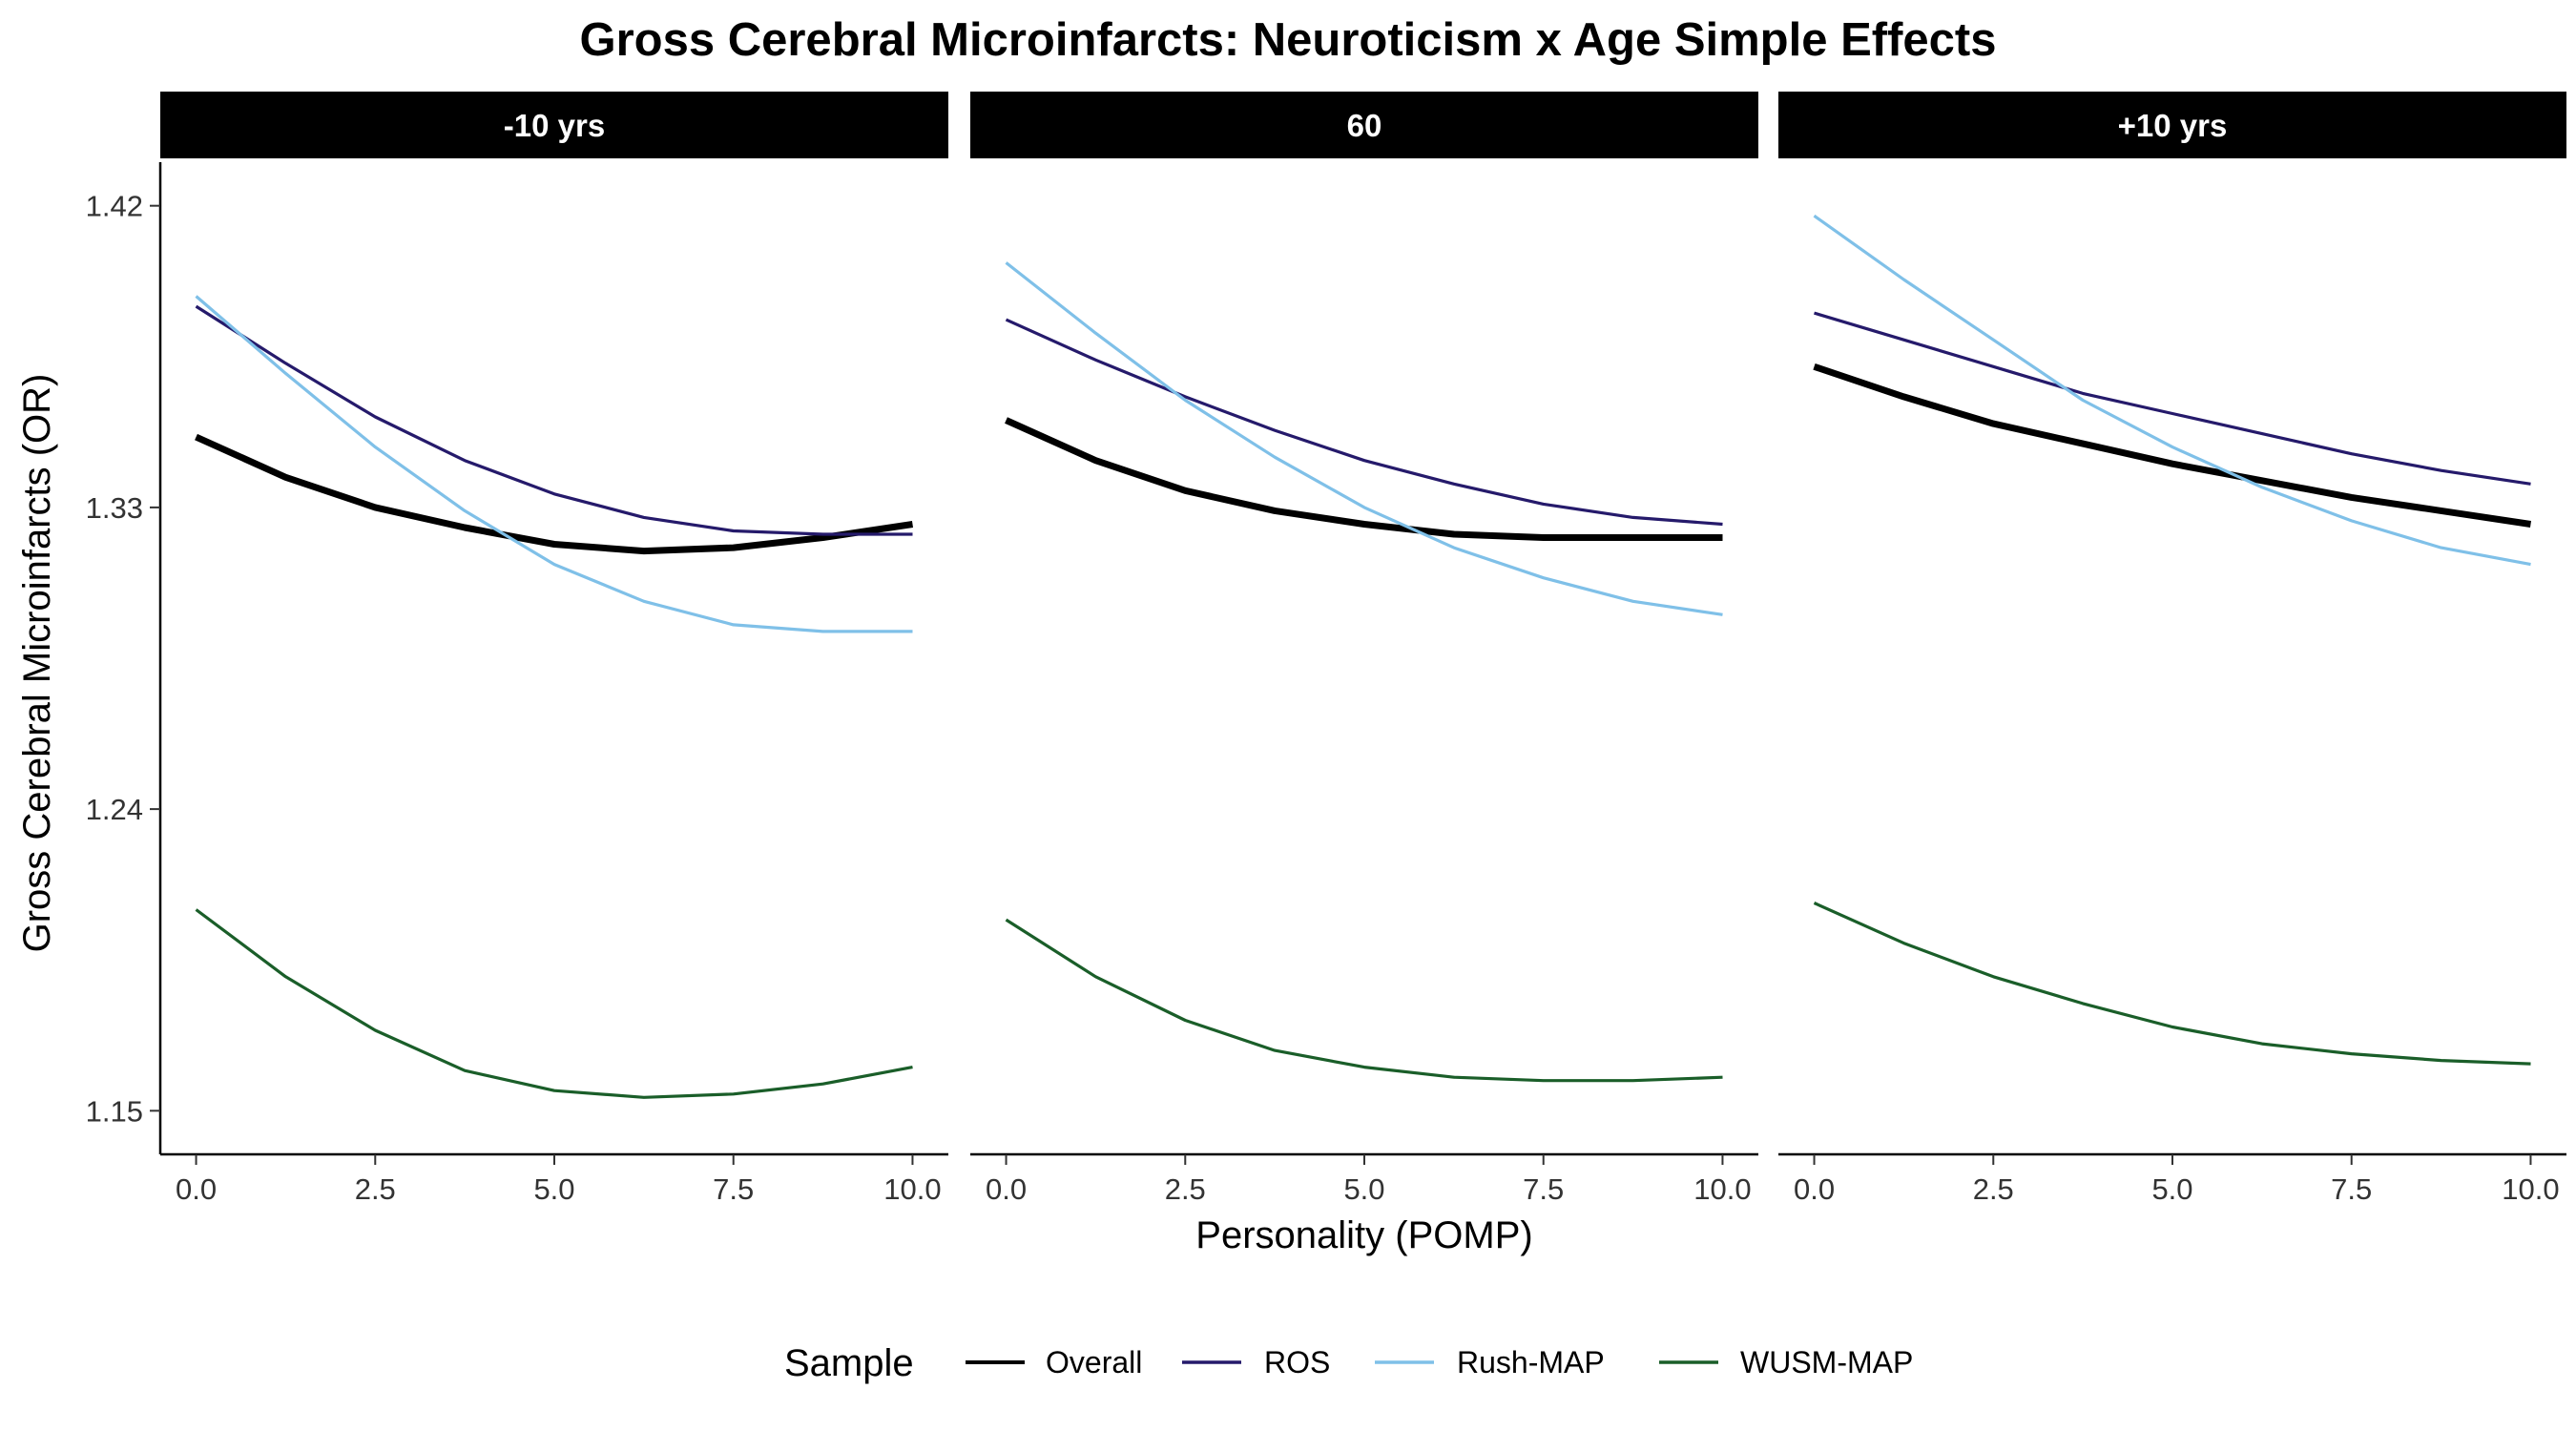 Image resolution: width=2576 pixels, height=1431 pixels. I want to click on facet-strip-label-0: -10 yrs, so click(554, 125).